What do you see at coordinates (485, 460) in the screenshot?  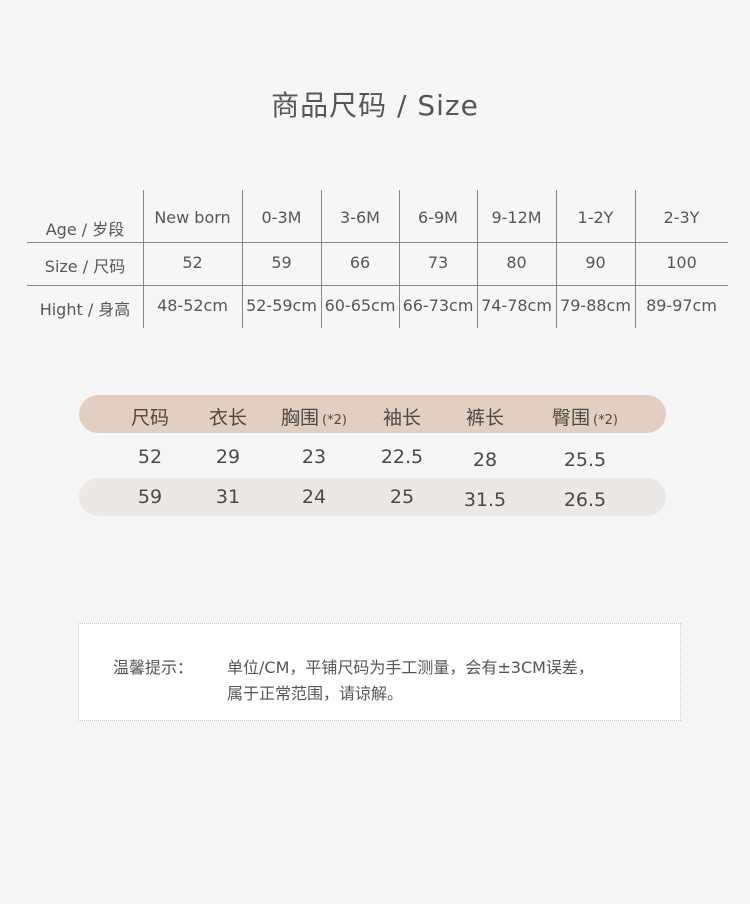 I see `table-cell: 28` at bounding box center [485, 460].